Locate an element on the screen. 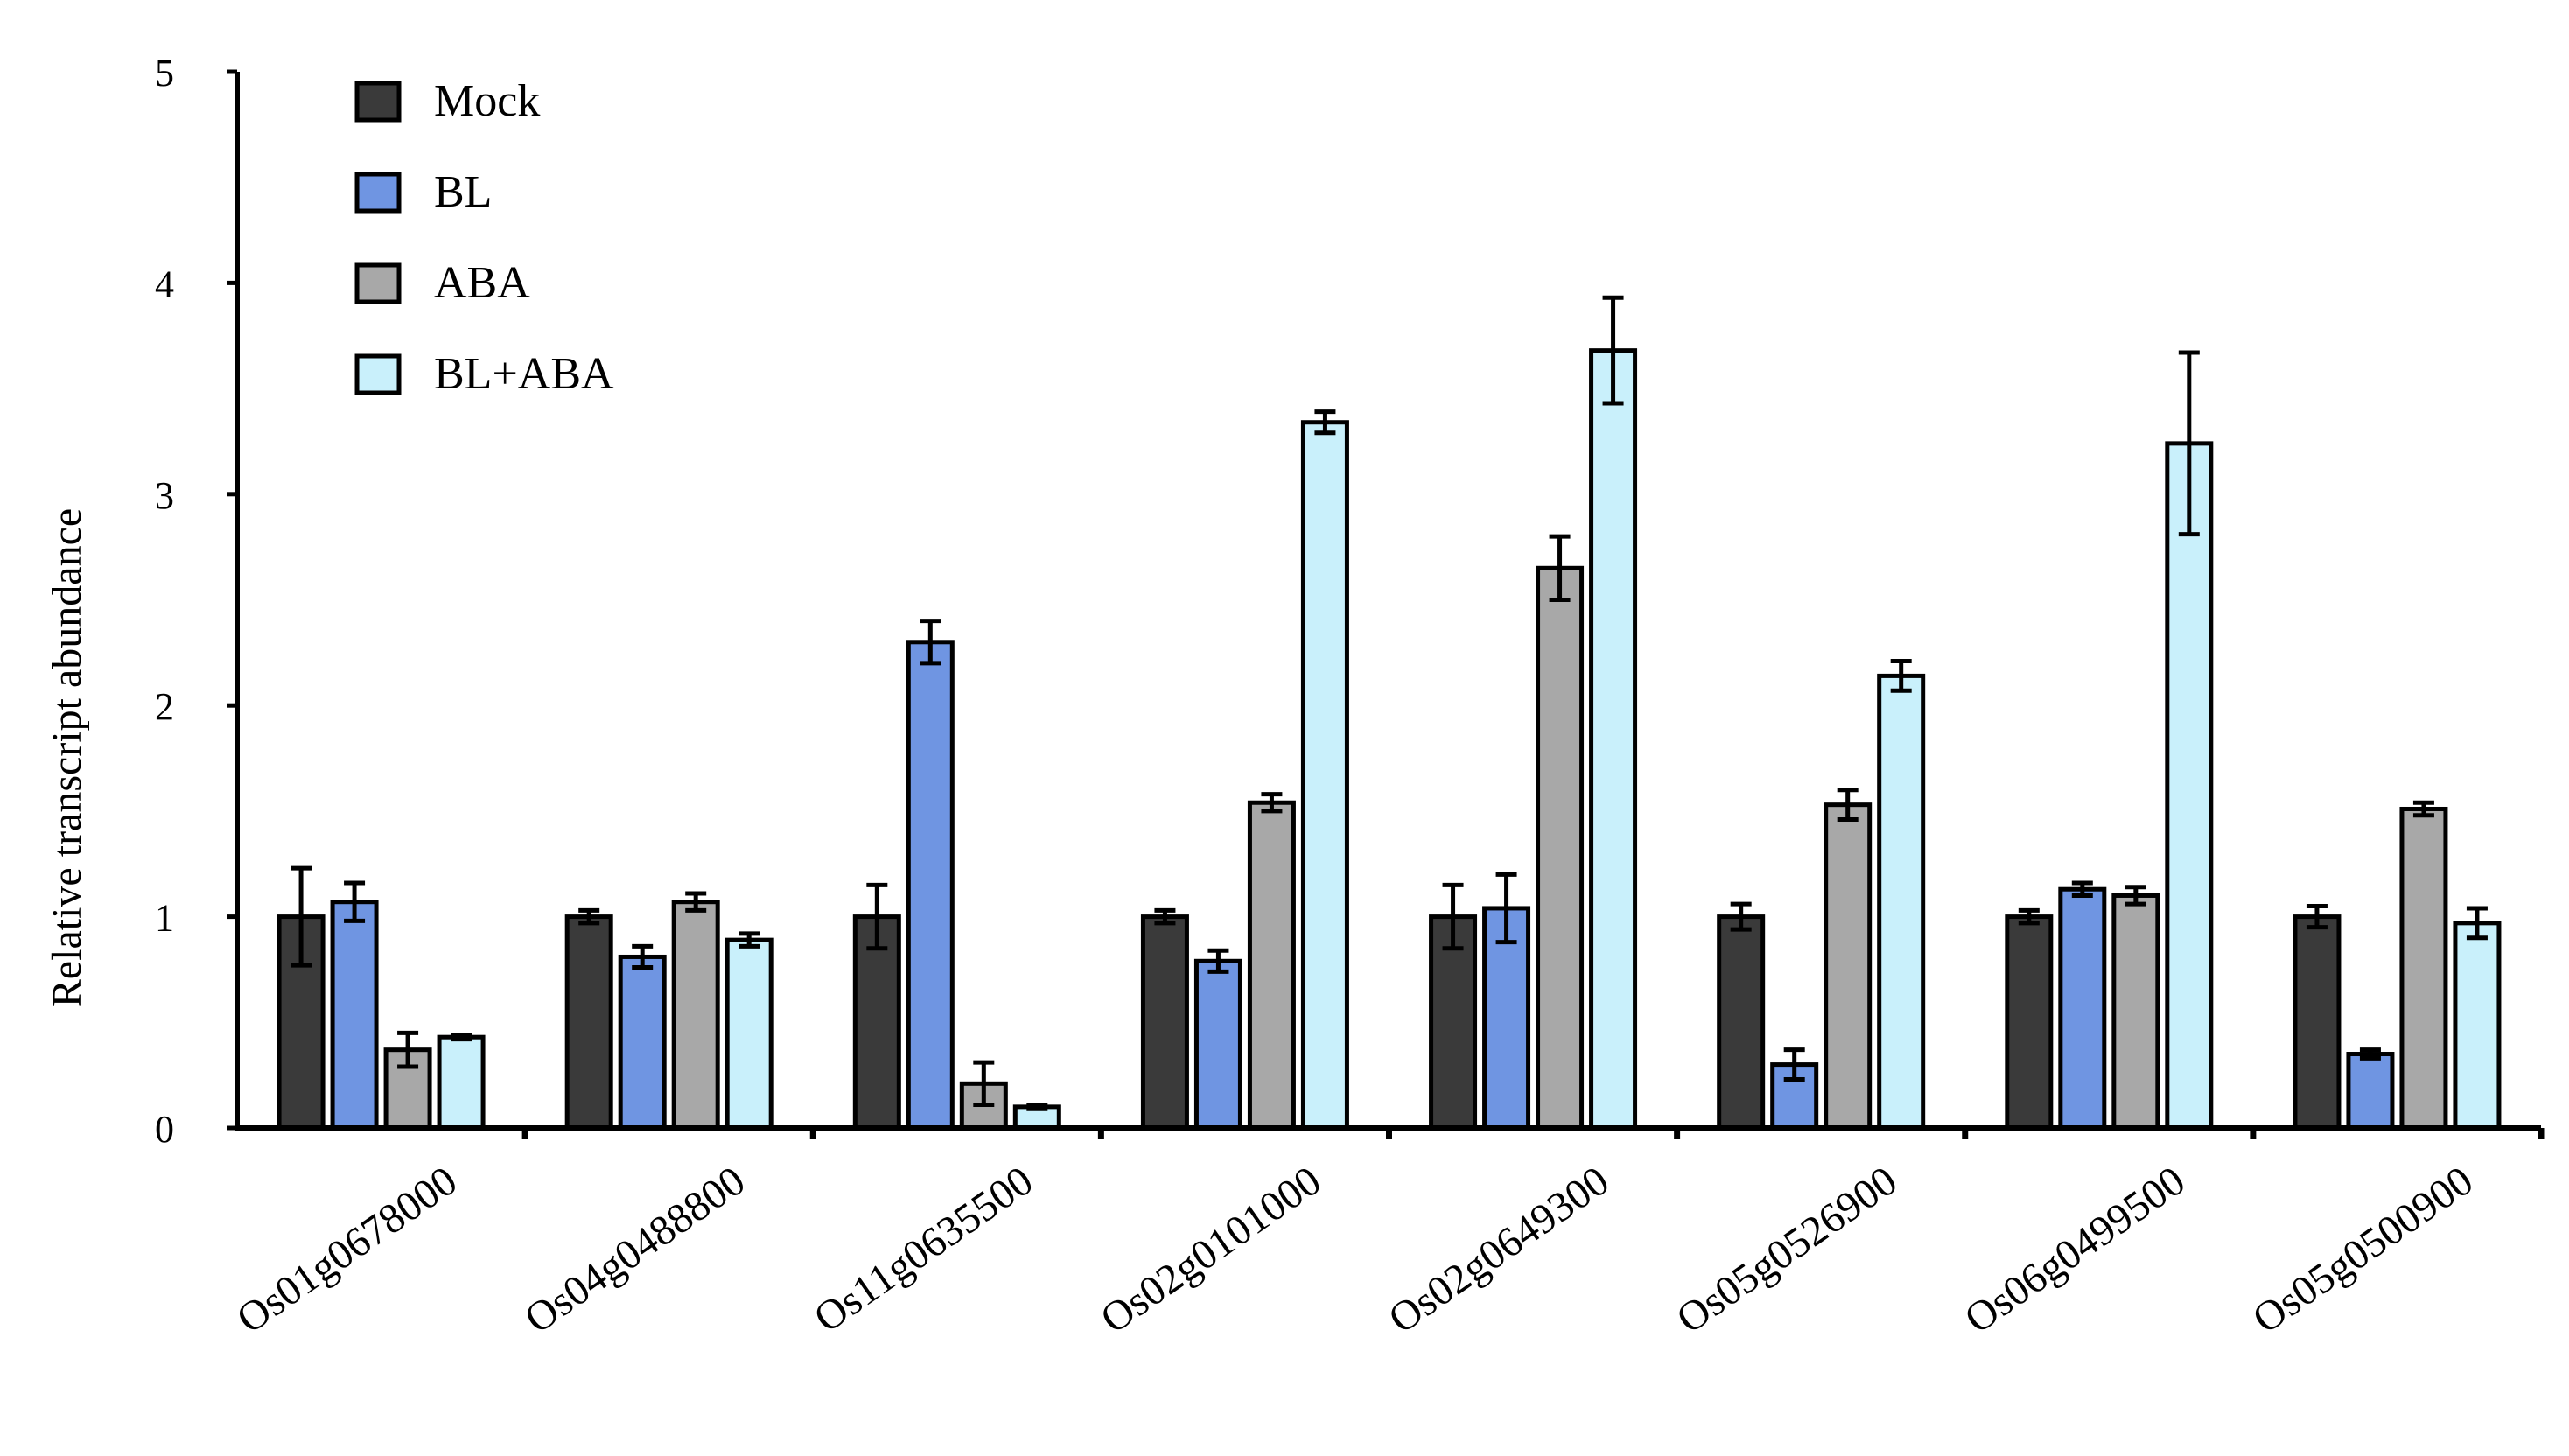  legend-label: BL is located at coordinates (463, 192).